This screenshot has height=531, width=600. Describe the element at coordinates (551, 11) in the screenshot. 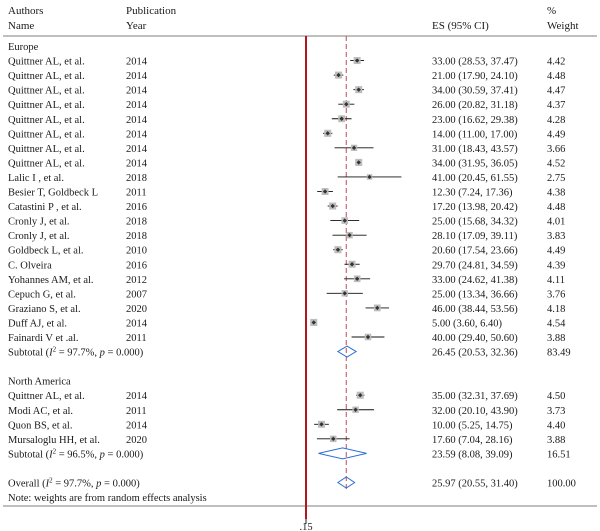

I see `header-percent: %` at that location.